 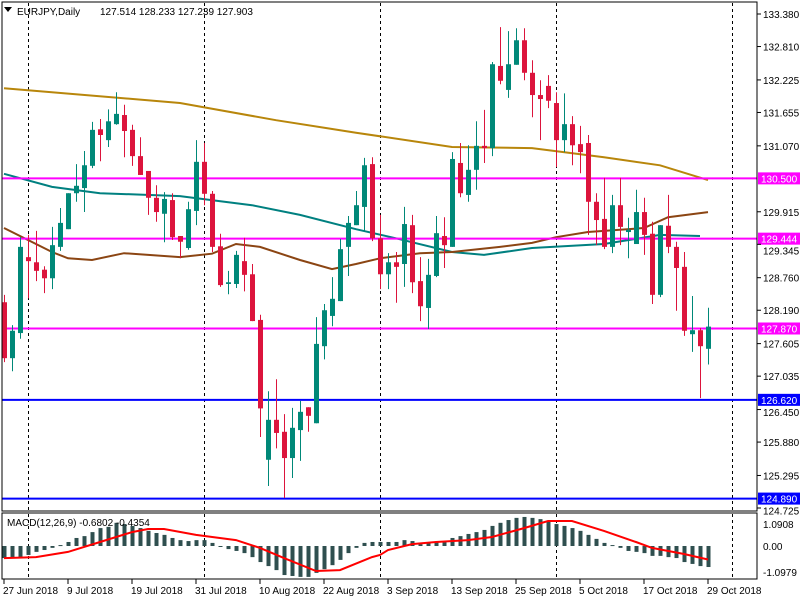 I want to click on price-tick-label: 128.190, so click(x=781, y=311).